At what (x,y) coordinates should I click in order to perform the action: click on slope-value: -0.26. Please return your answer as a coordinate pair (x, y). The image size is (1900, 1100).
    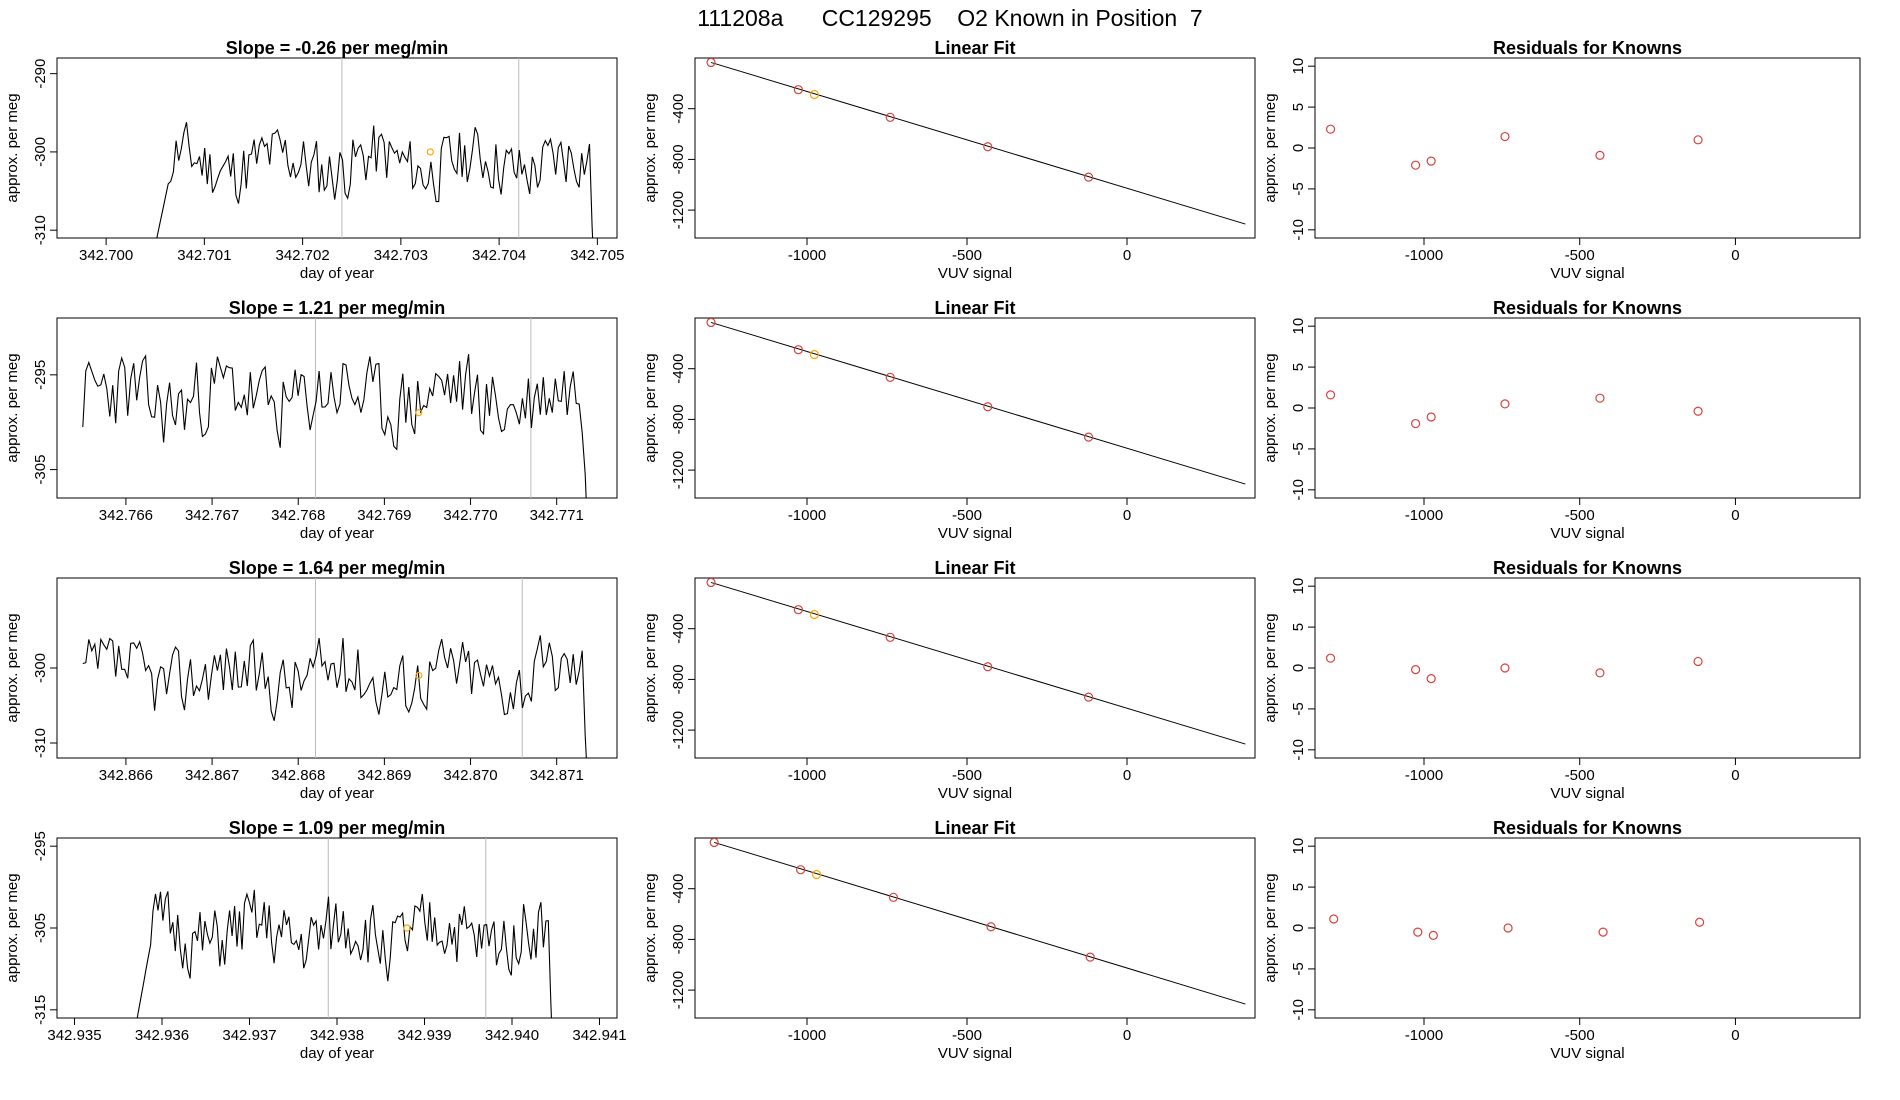
    Looking at the image, I should click on (315, 48).